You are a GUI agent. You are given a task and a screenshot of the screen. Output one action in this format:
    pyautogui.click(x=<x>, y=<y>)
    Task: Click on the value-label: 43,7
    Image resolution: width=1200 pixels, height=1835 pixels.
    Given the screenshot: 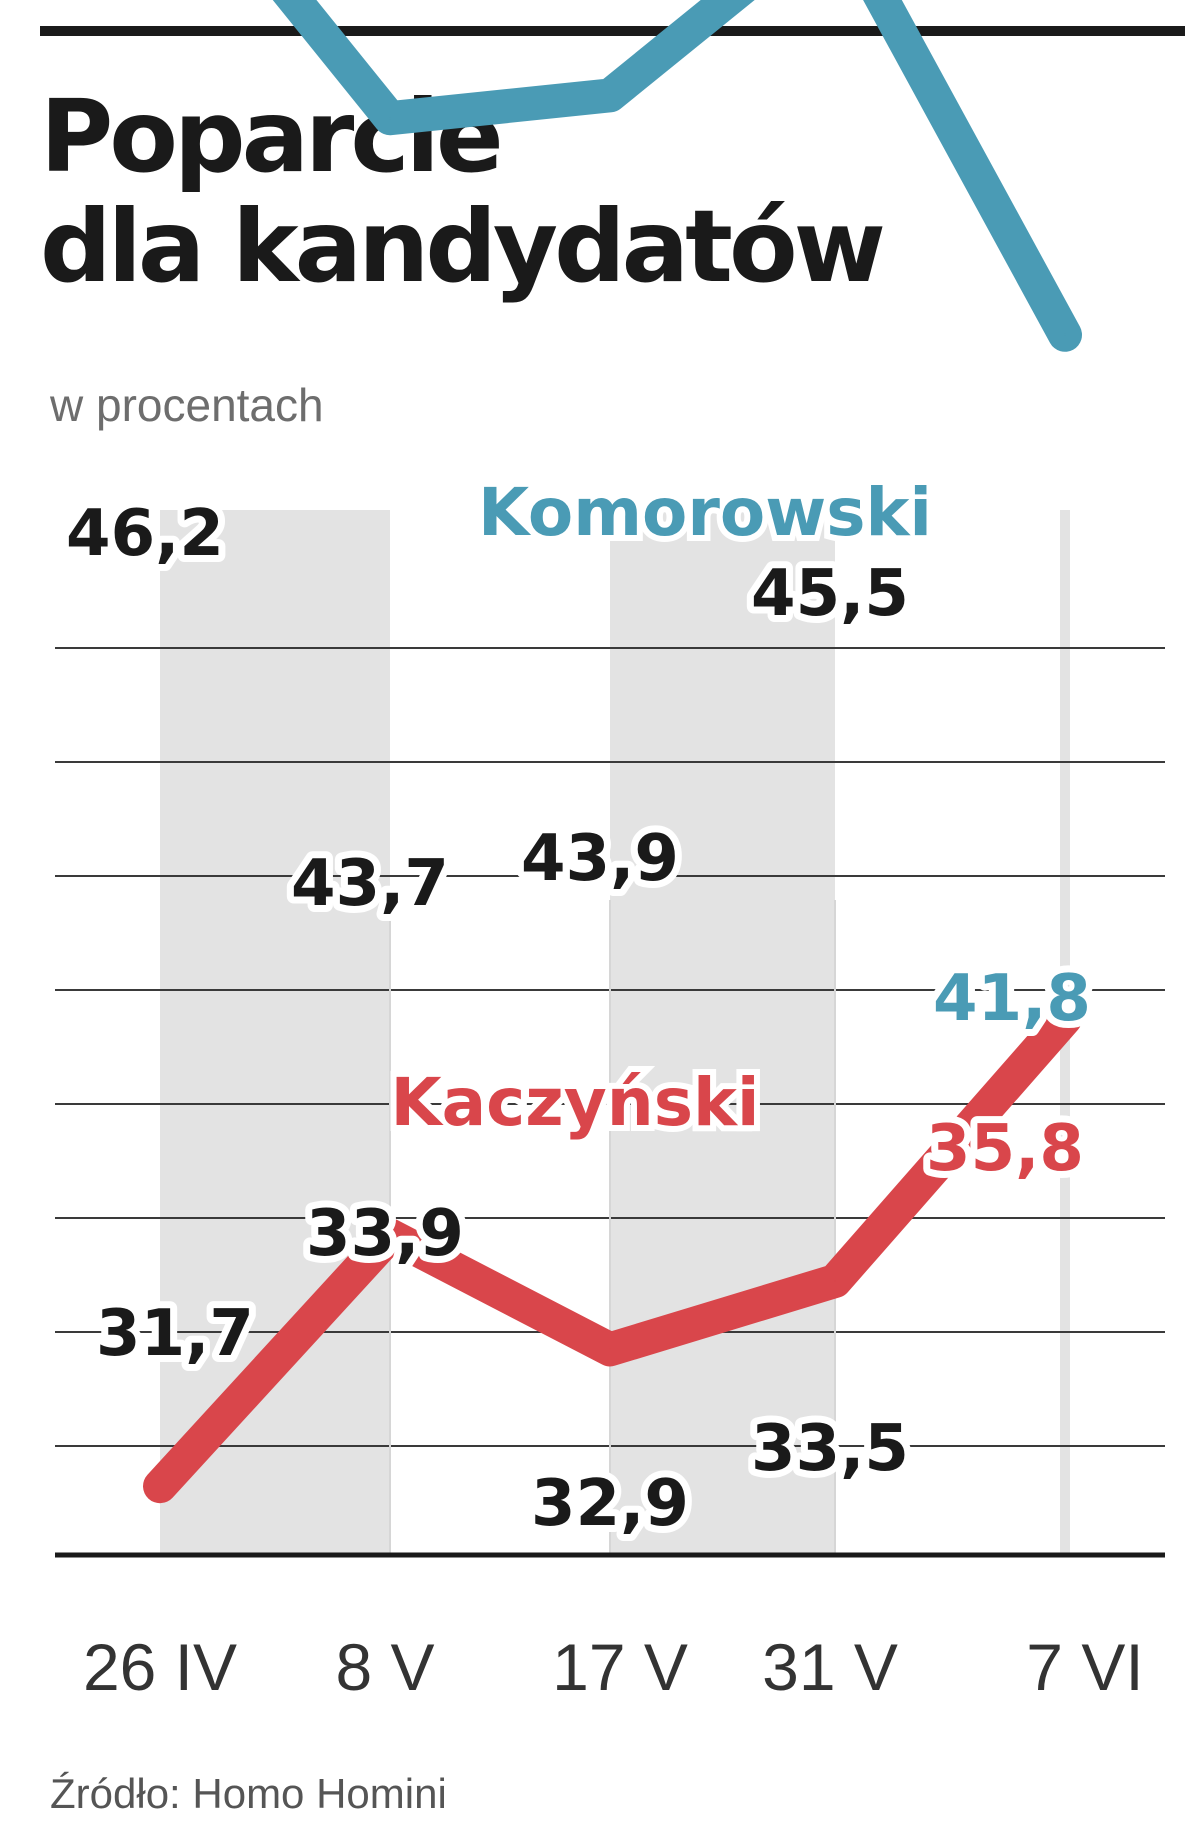 What is the action you would take?
    pyautogui.click(x=370, y=884)
    